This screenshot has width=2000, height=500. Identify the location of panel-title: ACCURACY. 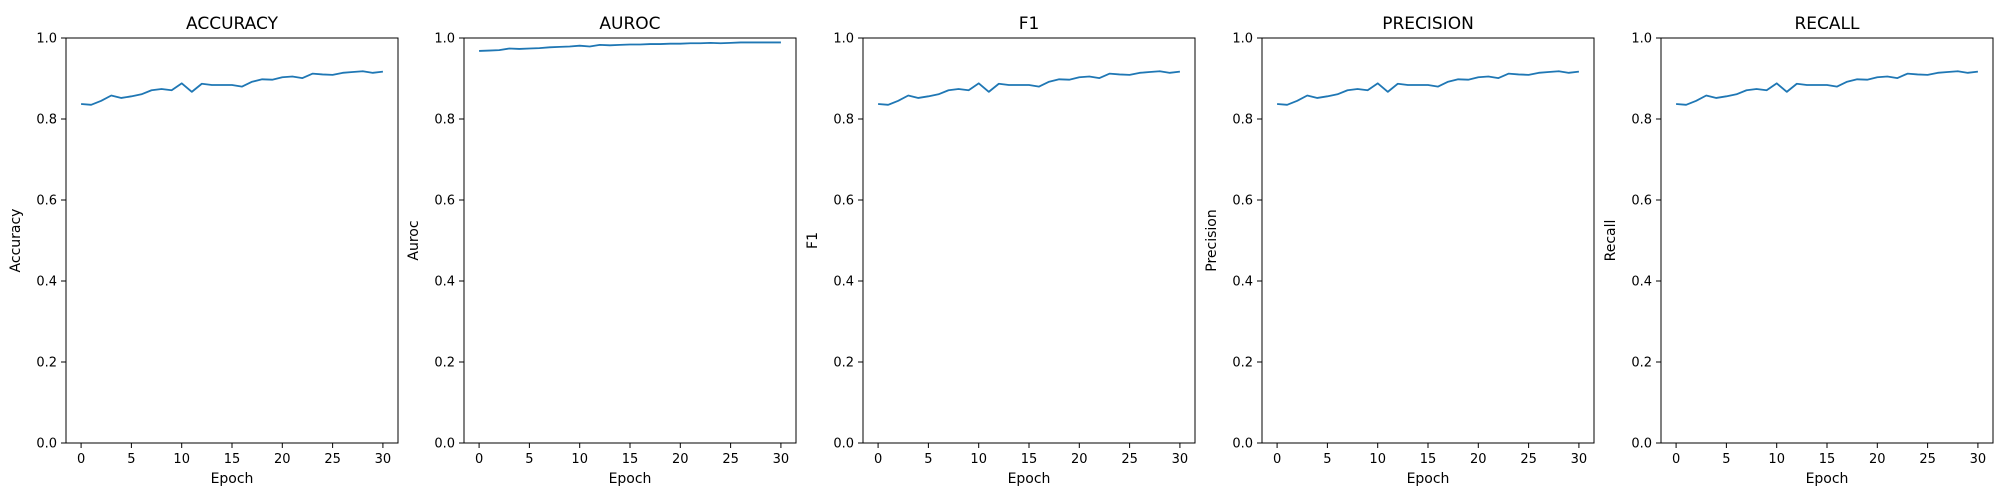
(232, 24).